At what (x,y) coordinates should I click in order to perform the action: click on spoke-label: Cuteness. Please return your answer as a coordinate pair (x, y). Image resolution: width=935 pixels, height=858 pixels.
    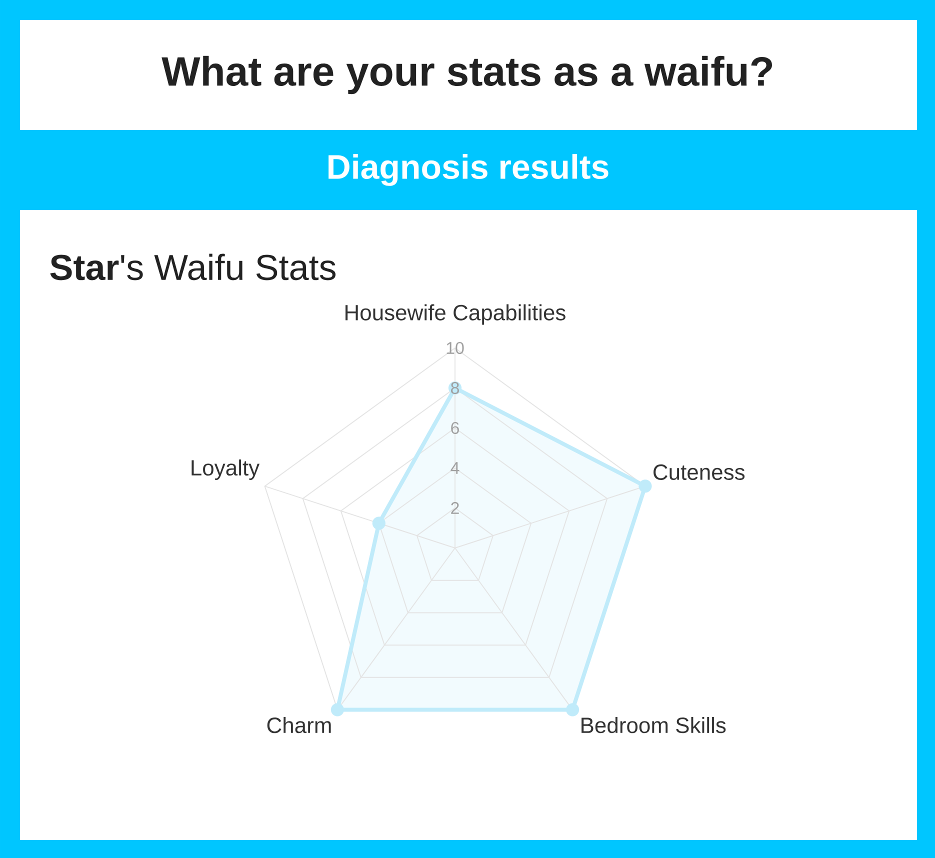
    Looking at the image, I should click on (699, 472).